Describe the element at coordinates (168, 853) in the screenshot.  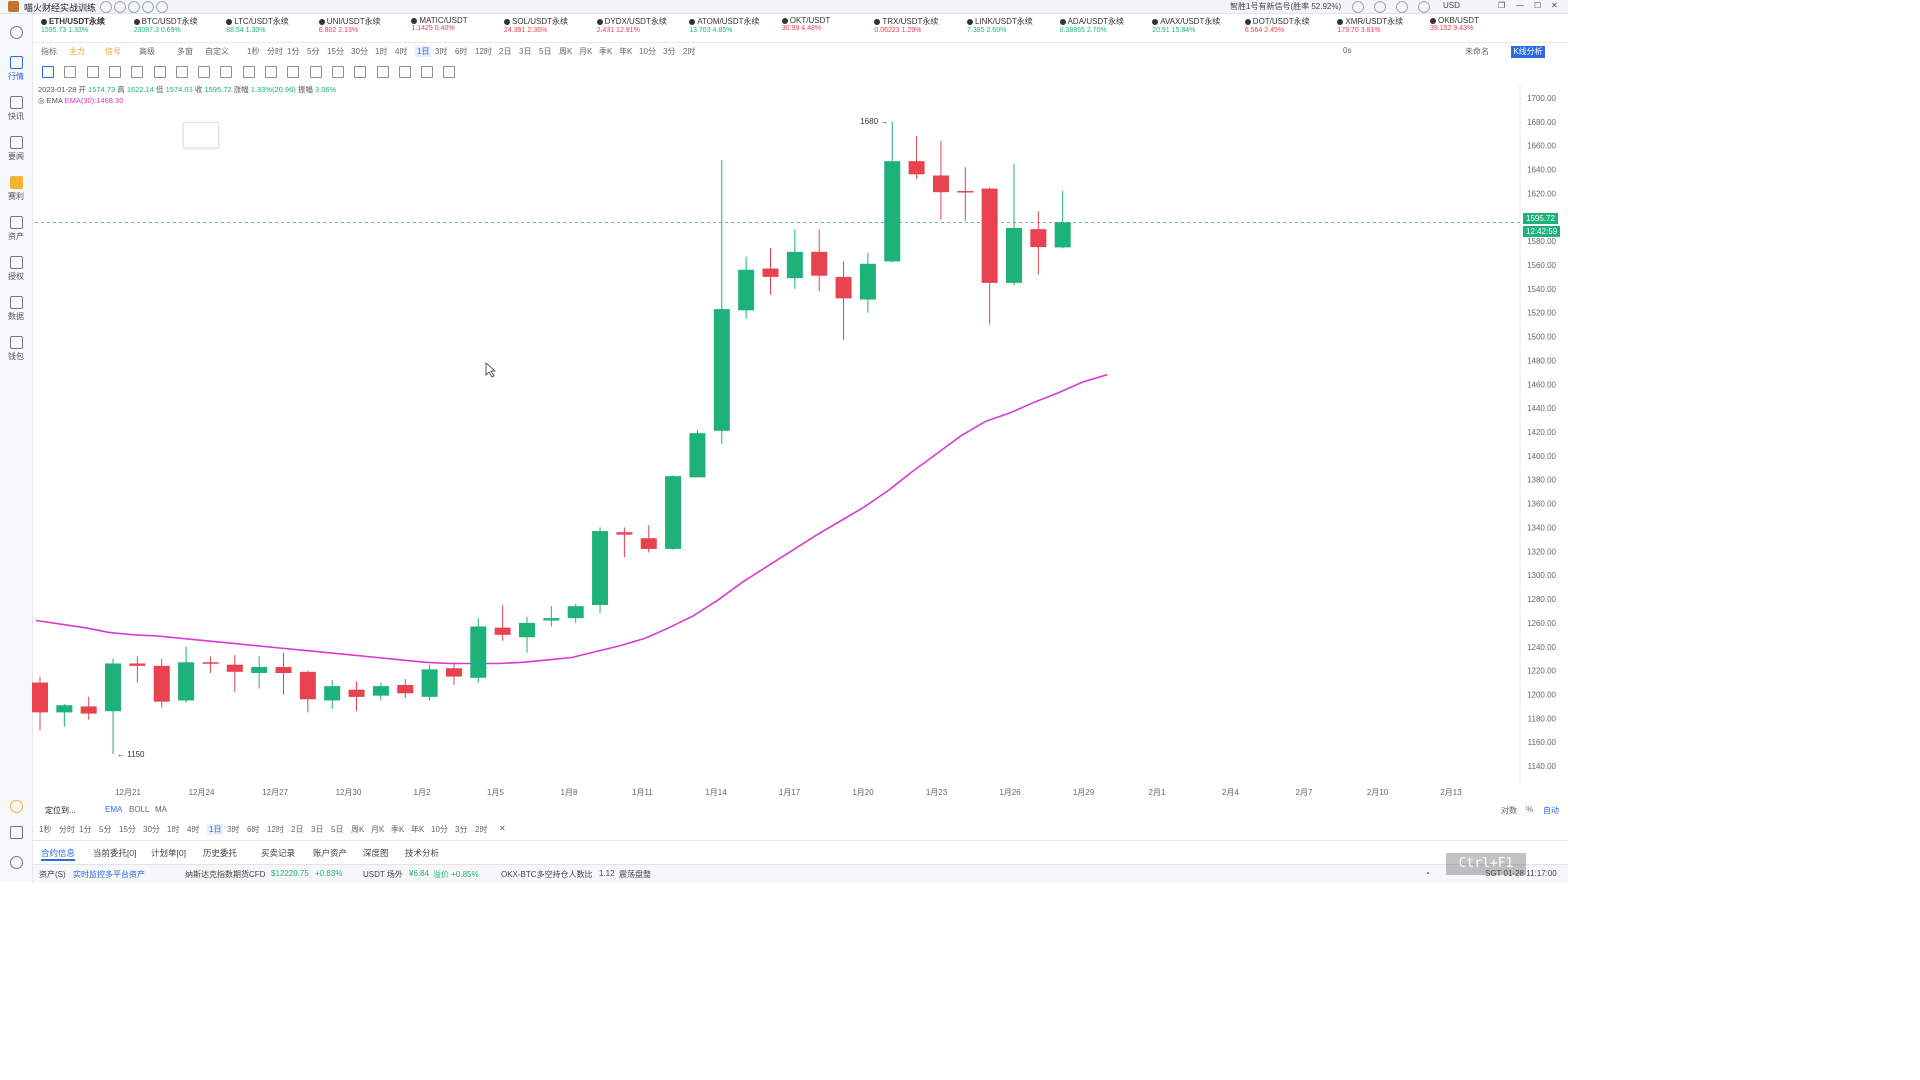
I see `panel-tab: 计划单[0]` at that location.